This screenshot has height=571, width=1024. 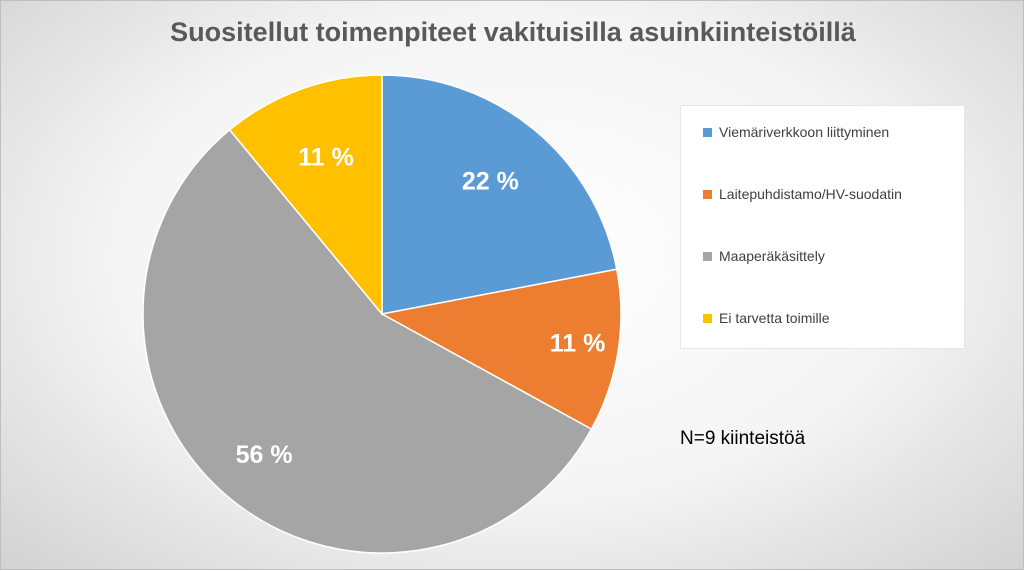 I want to click on legend-item-viemariverkkoon: Viemäriverkkoon liittyminen, so click(x=833, y=132).